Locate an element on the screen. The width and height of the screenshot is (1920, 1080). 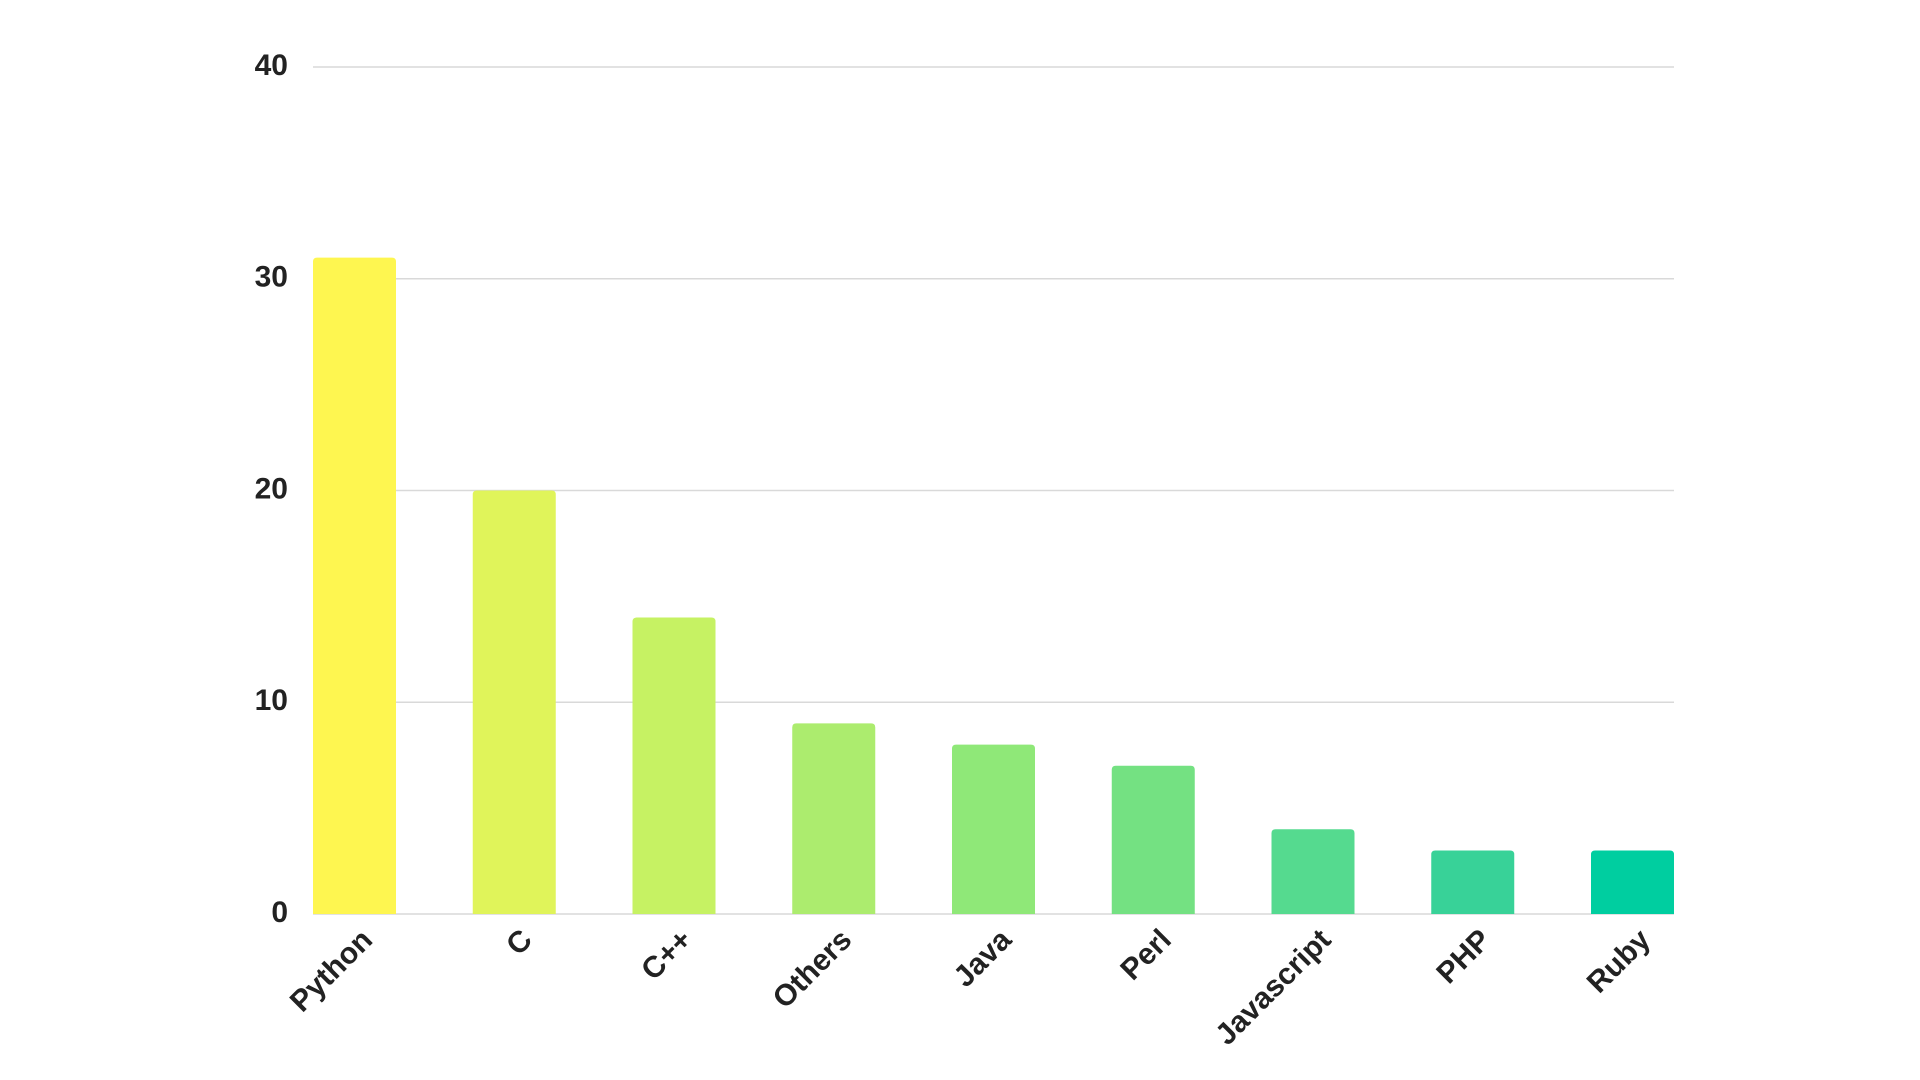
x-tick-label: Others is located at coordinates (813, 969).